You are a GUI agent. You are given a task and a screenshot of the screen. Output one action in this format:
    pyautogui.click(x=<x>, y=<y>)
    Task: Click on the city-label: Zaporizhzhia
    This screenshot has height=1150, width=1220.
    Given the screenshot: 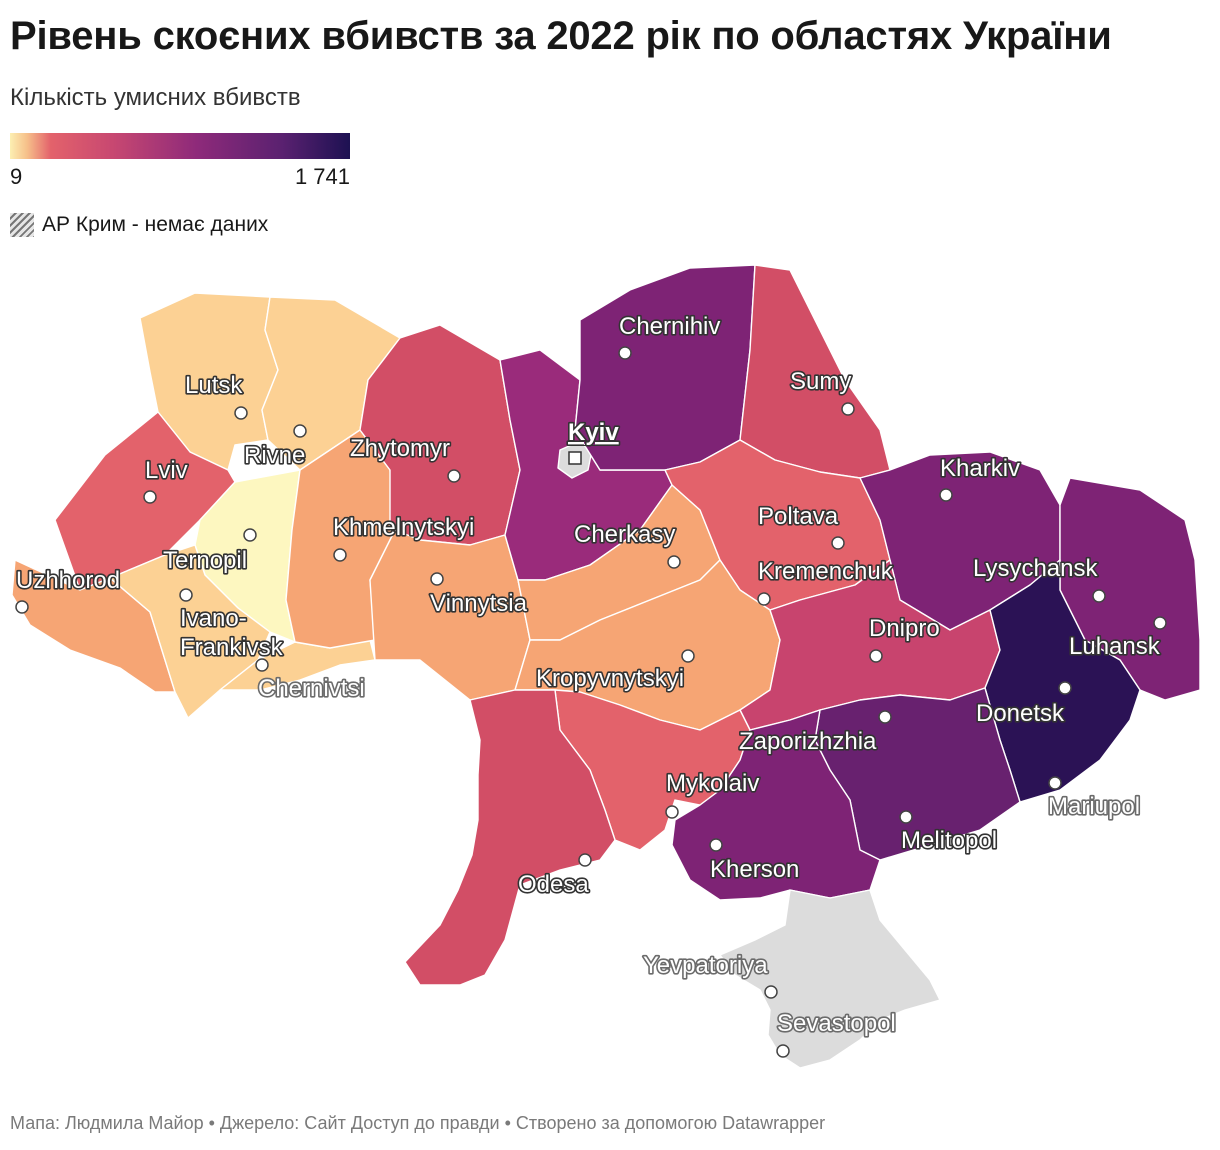 What is the action you would take?
    pyautogui.click(x=808, y=741)
    